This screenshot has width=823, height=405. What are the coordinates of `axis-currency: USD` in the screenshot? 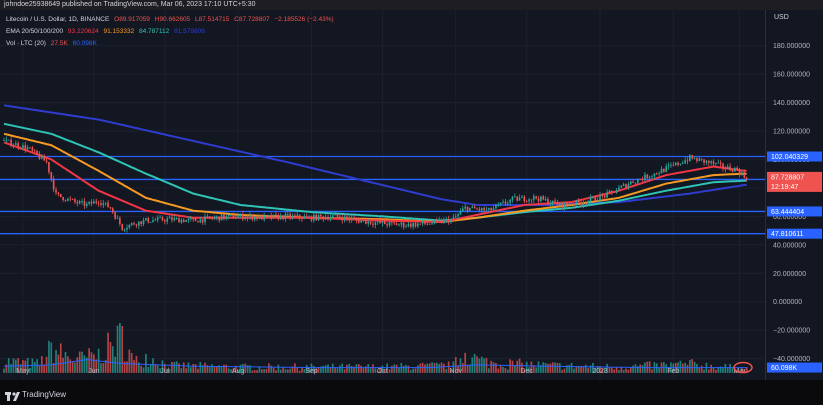 It's located at (781, 17).